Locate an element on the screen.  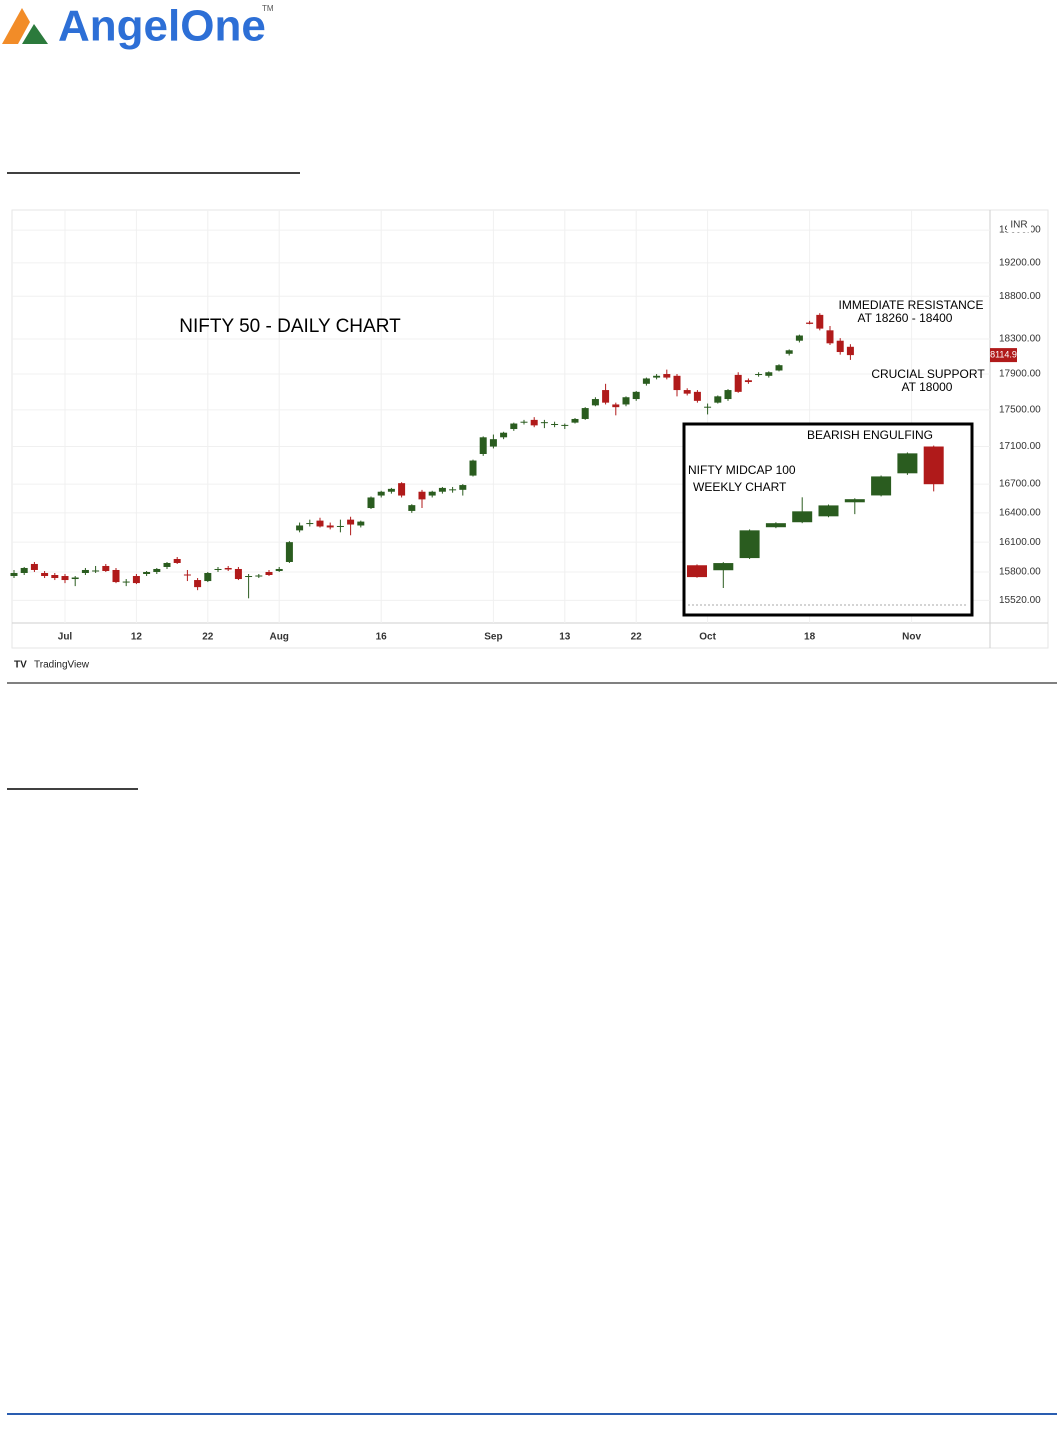
y-tick-label: 18300.00 is located at coordinates (1020, 339).